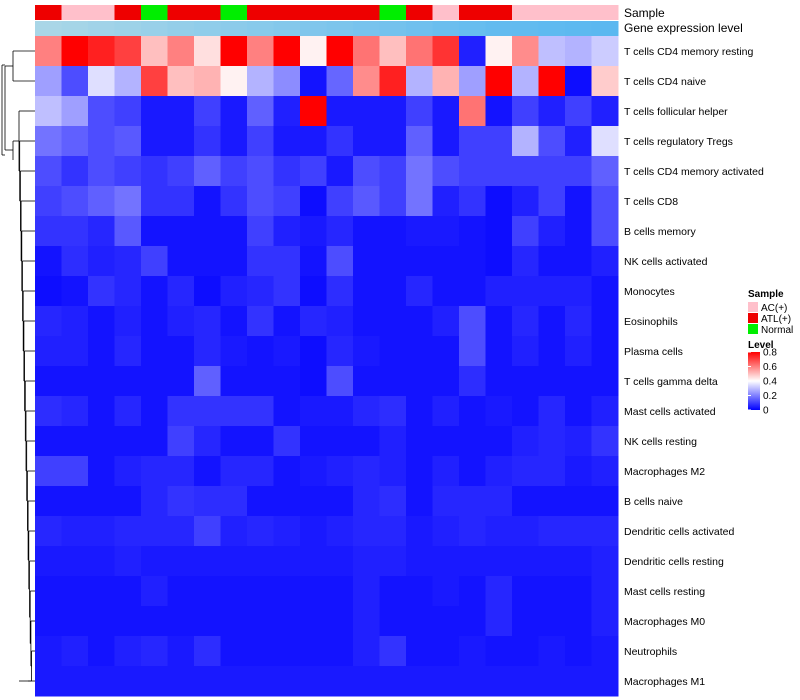  I want to click on gene-expression-annotation-label: Gene expression level, so click(683, 28).